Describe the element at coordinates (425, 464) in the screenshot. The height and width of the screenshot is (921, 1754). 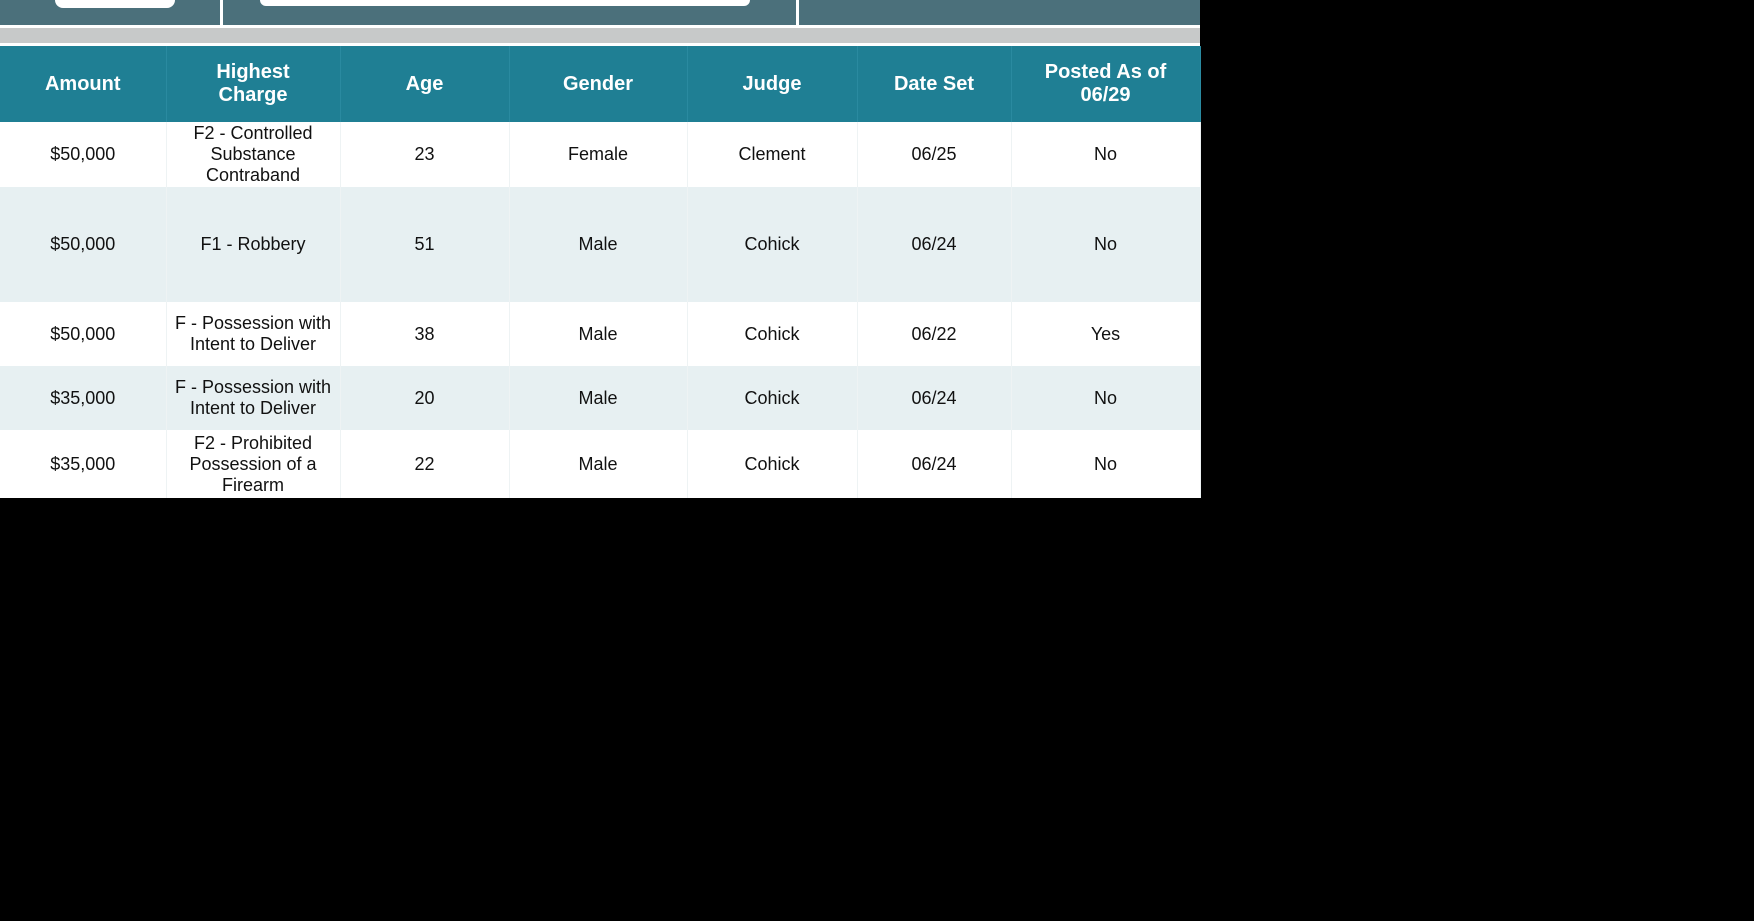
I see `table-cell: 22` at that location.